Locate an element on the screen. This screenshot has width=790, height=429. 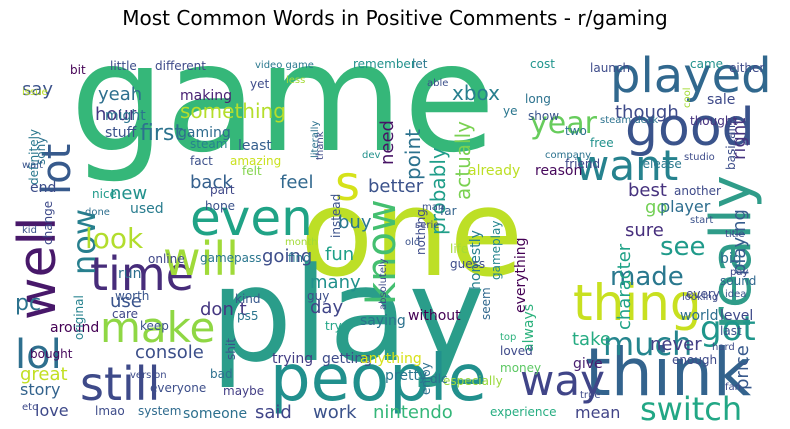
word-stuff: stuff is located at coordinates (121, 133).